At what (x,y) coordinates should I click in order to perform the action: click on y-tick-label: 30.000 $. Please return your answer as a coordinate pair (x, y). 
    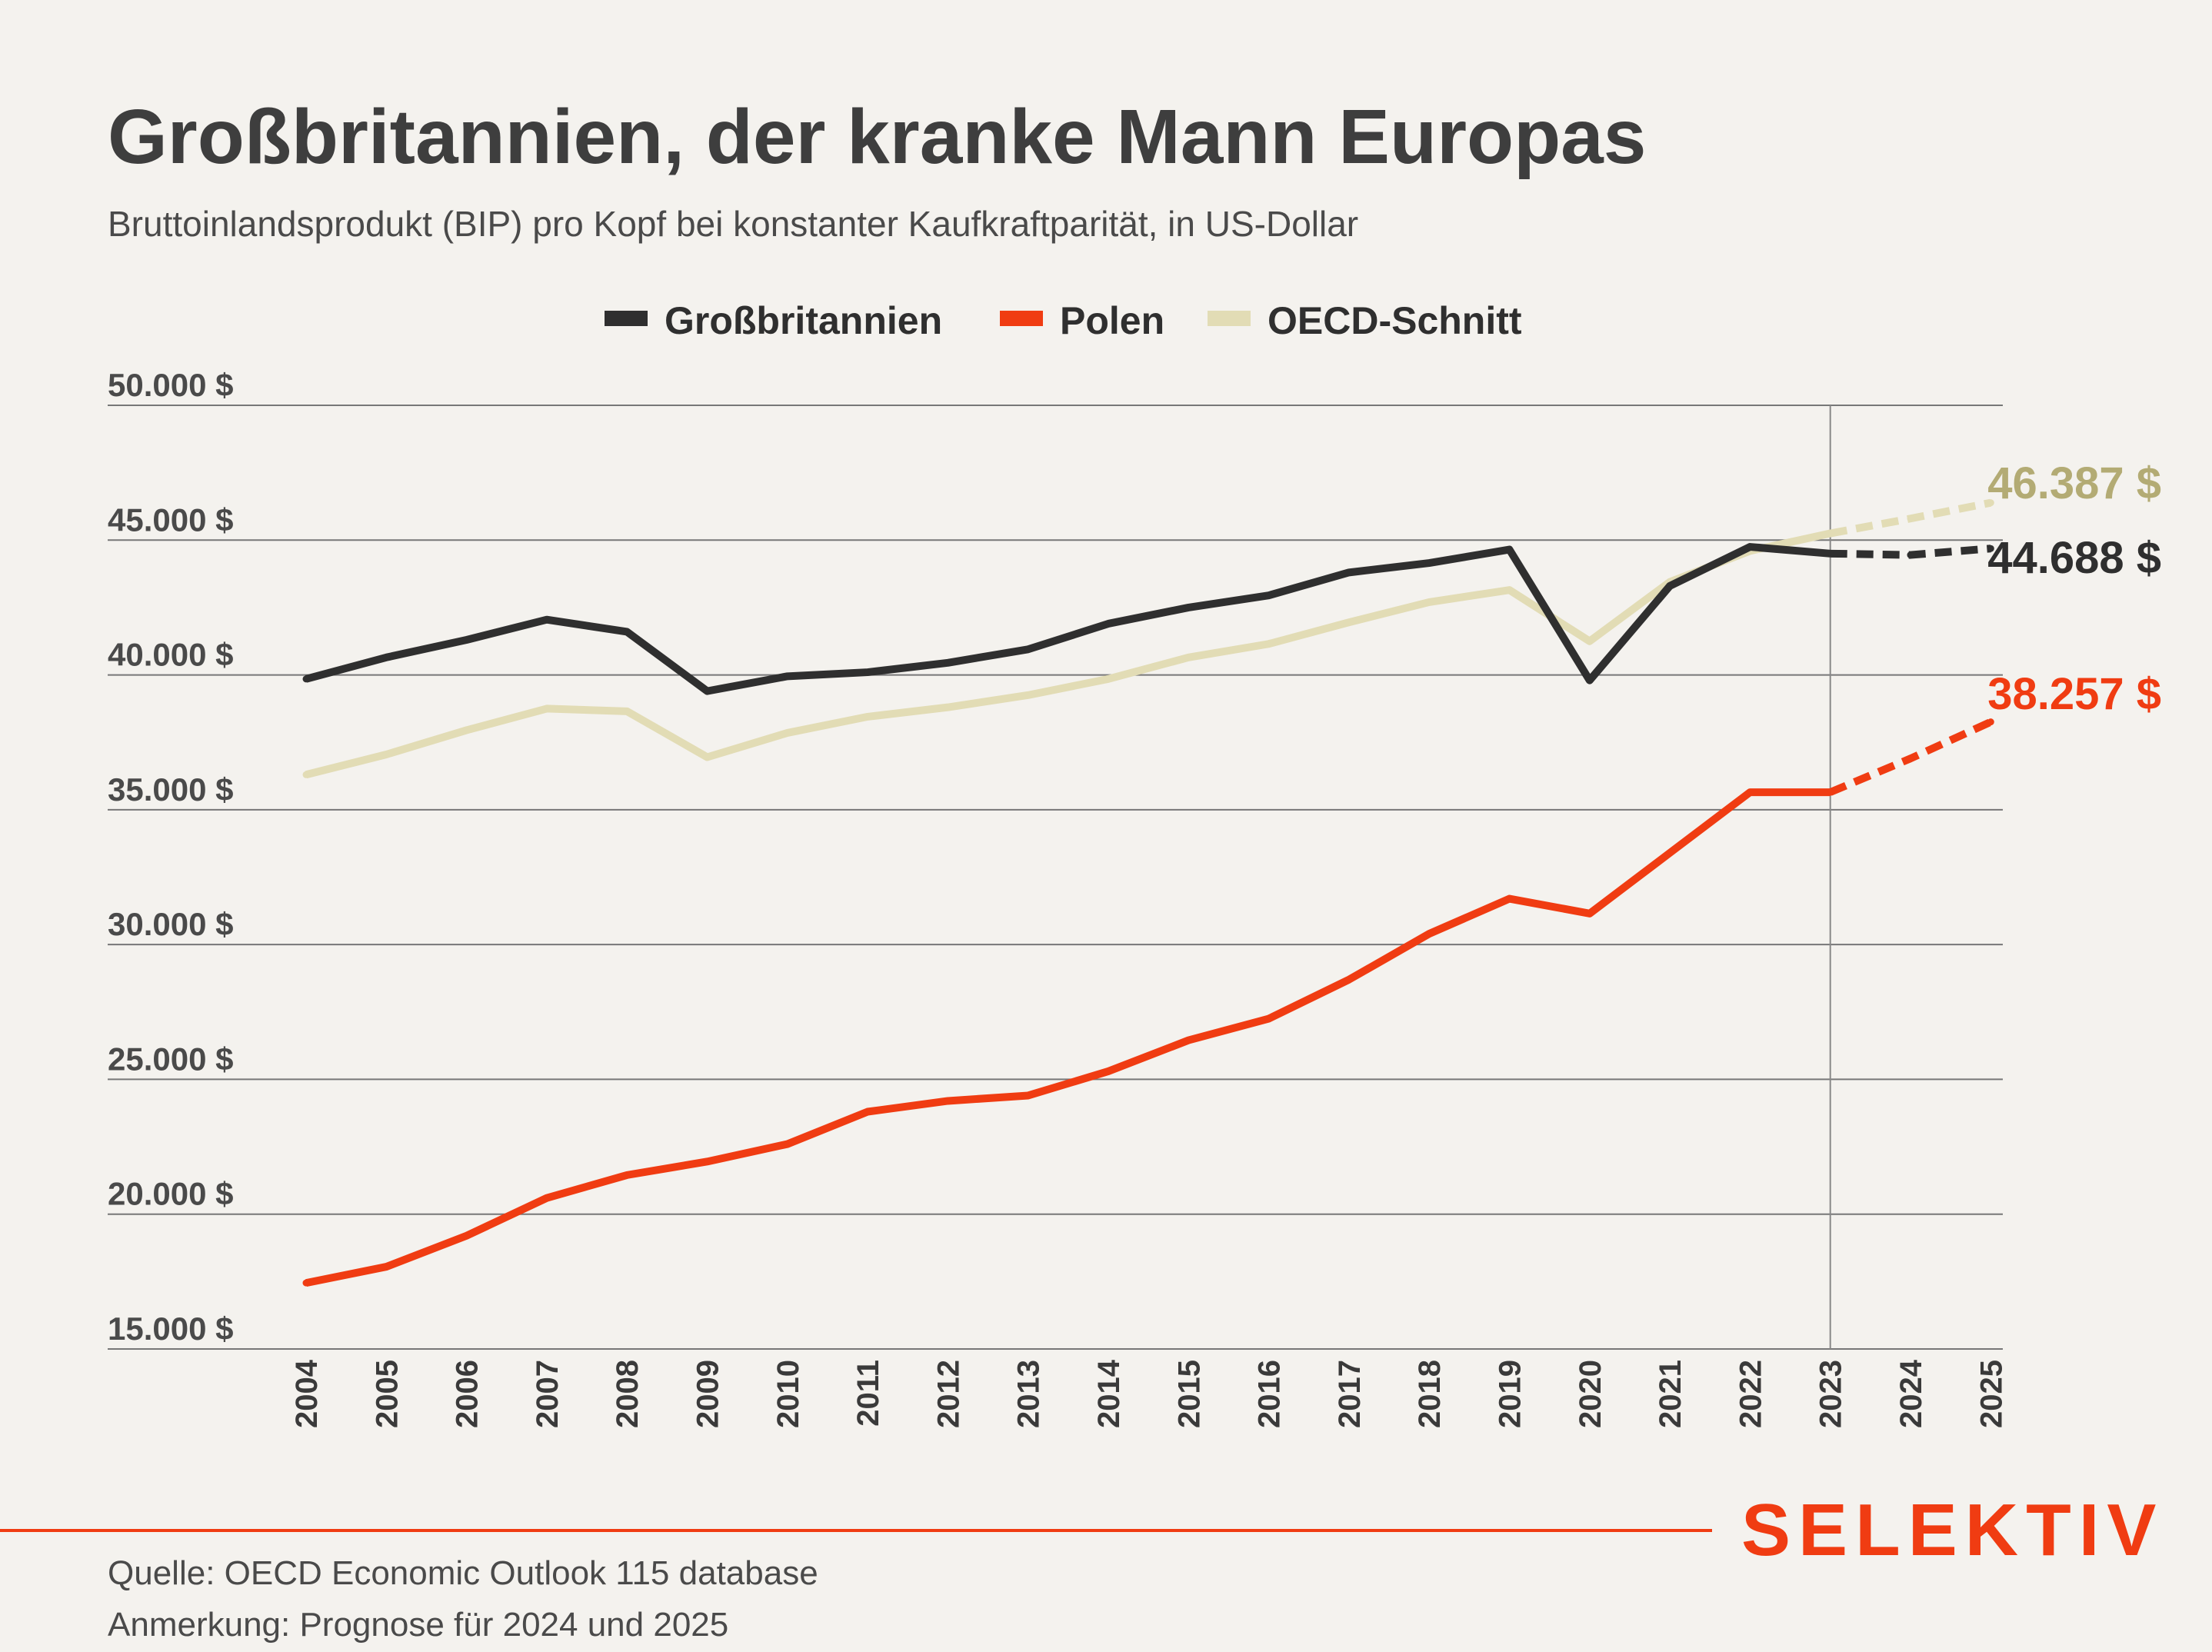
    Looking at the image, I should click on (171, 924).